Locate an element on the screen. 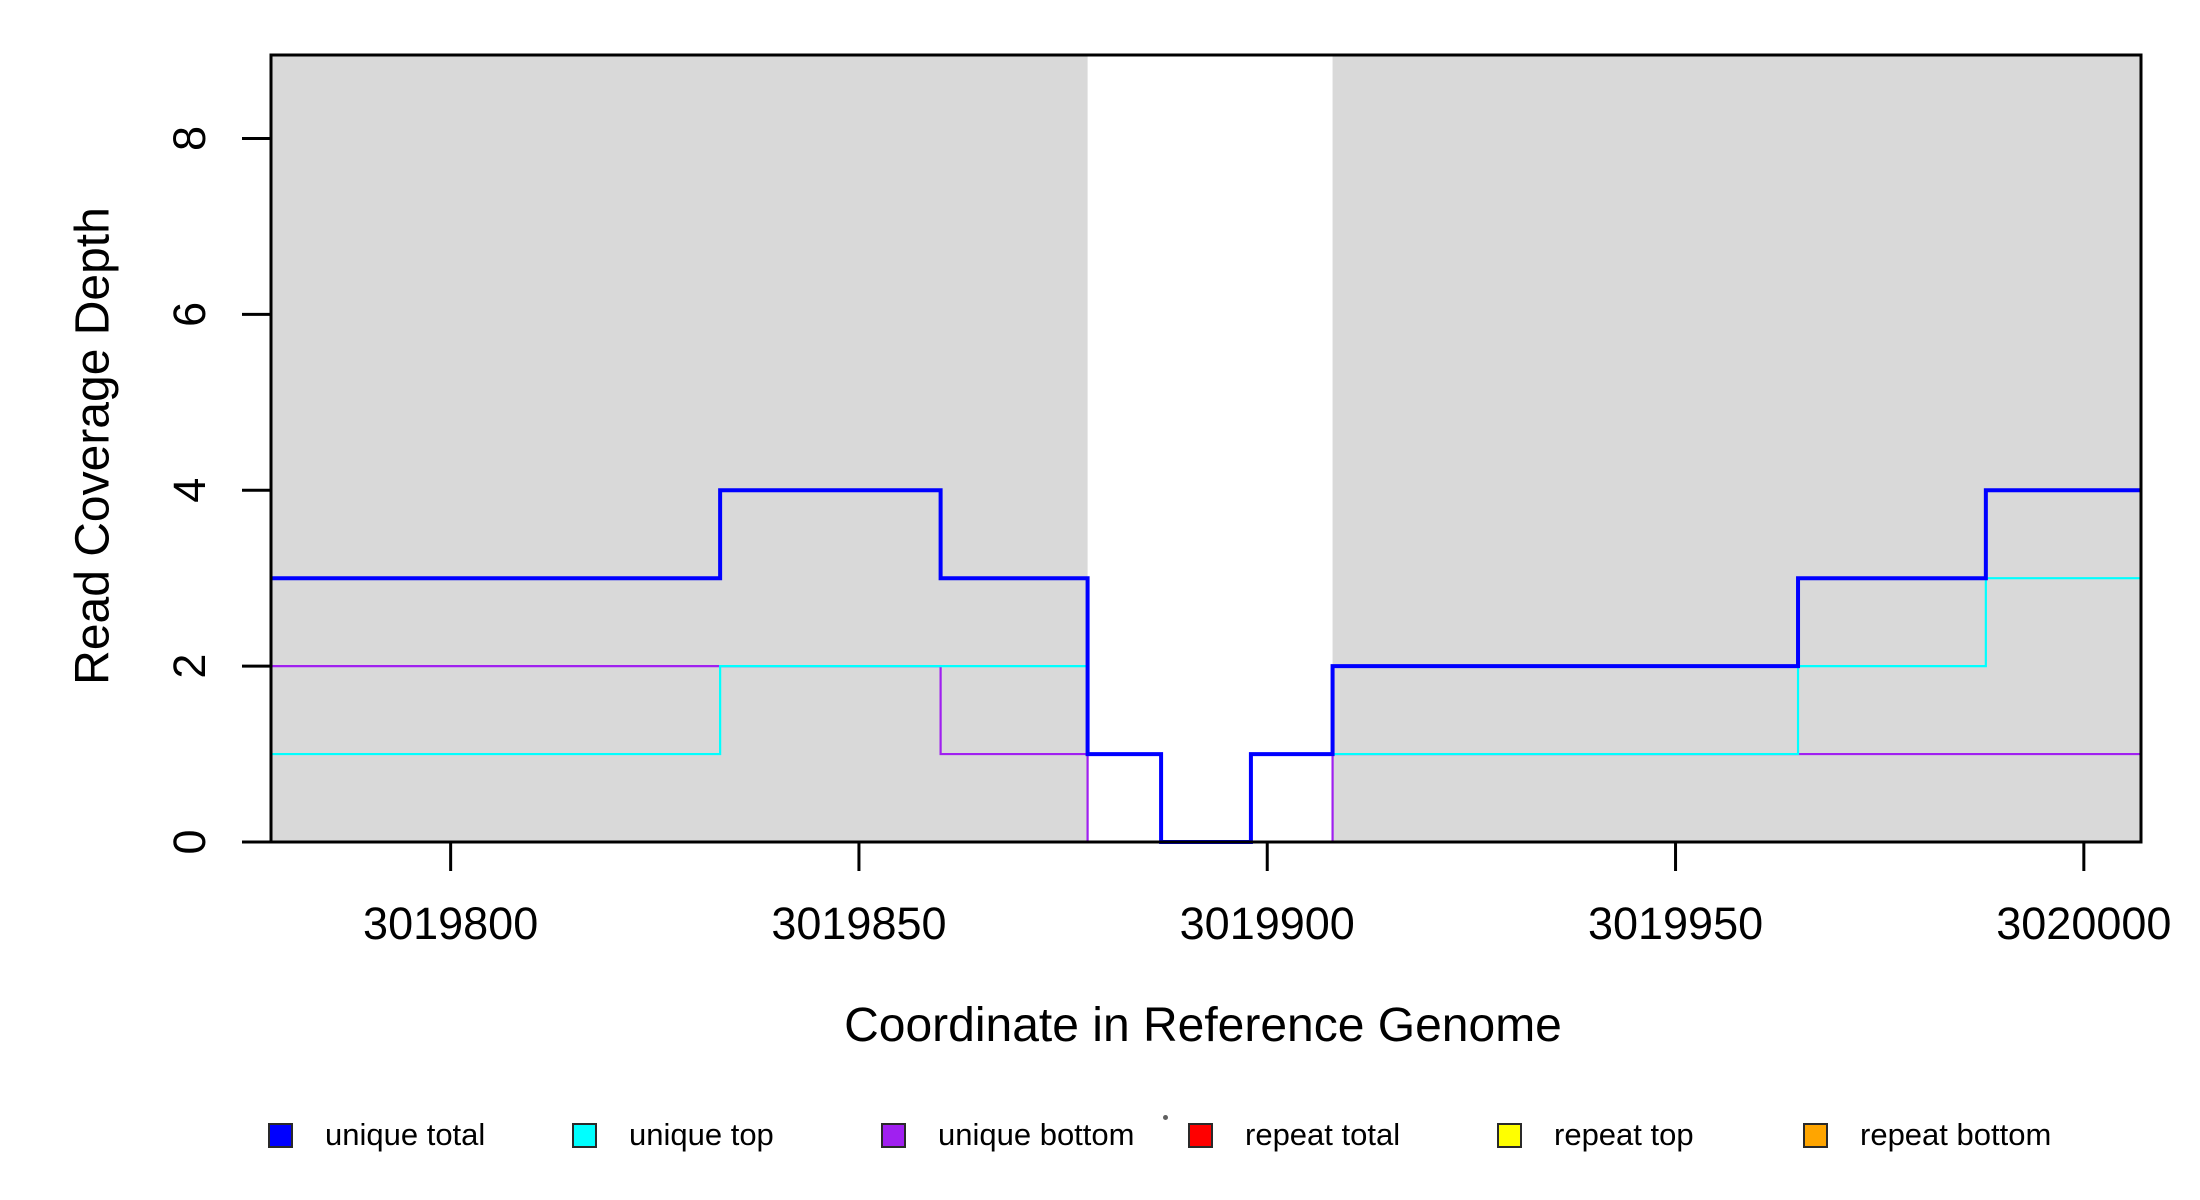  y-tick-label: 0 is located at coordinates (189, 841).